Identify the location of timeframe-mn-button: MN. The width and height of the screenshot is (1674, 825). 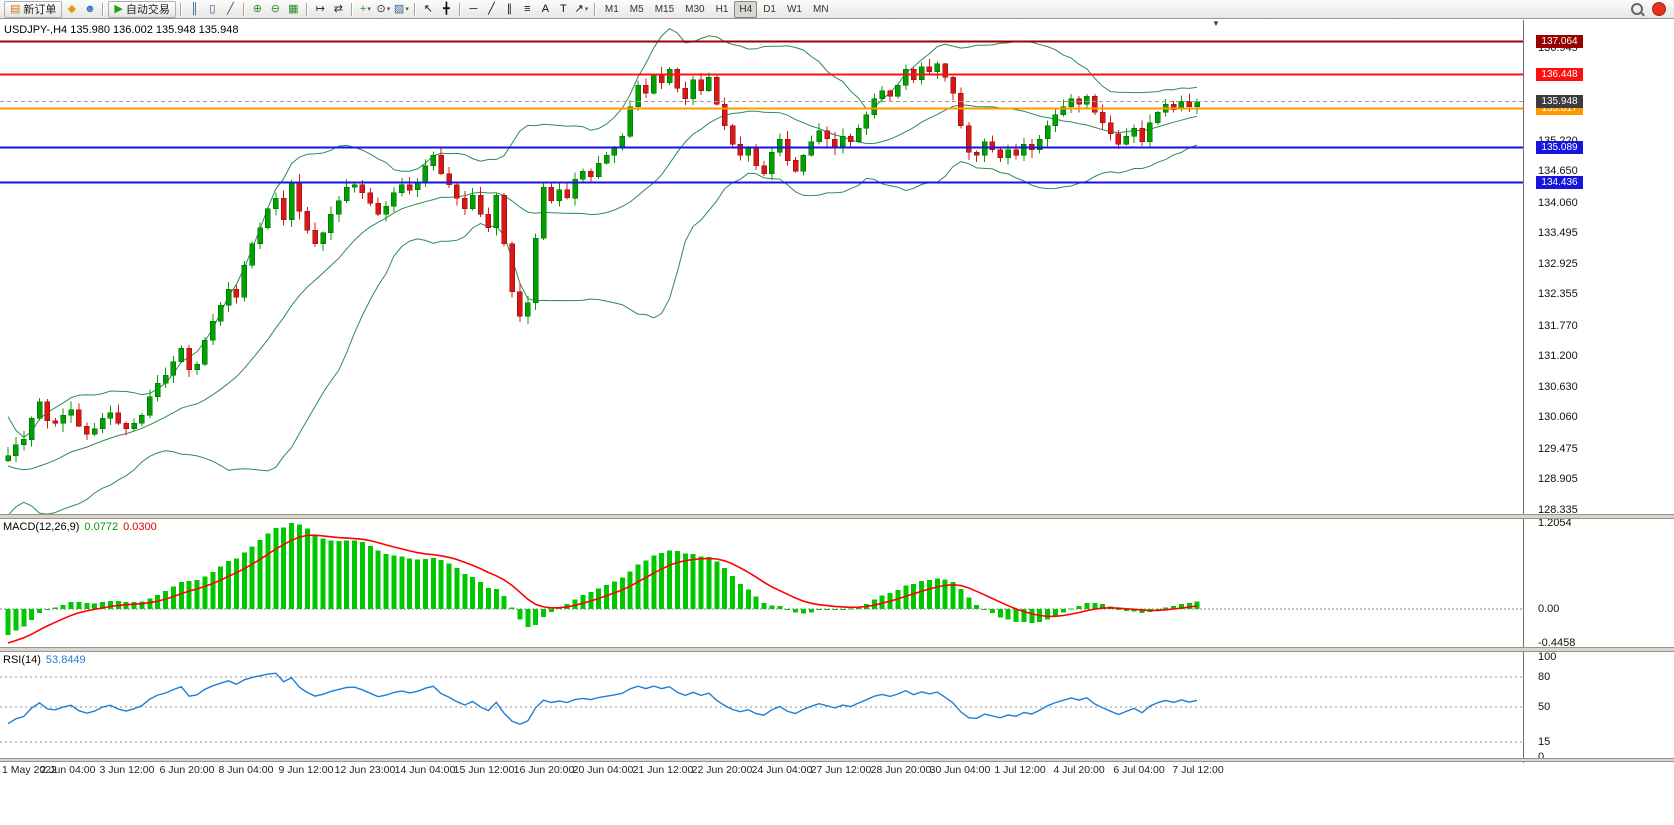
(820, 9).